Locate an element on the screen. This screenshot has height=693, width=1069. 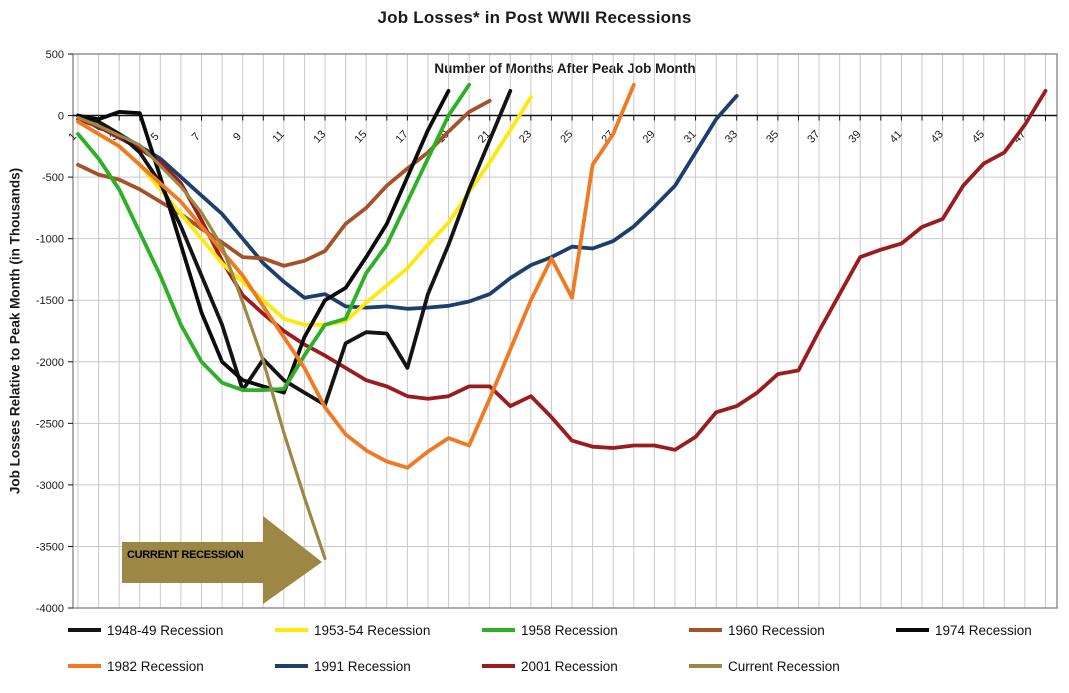
legend-label: 2001 Recession is located at coordinates (569, 666).